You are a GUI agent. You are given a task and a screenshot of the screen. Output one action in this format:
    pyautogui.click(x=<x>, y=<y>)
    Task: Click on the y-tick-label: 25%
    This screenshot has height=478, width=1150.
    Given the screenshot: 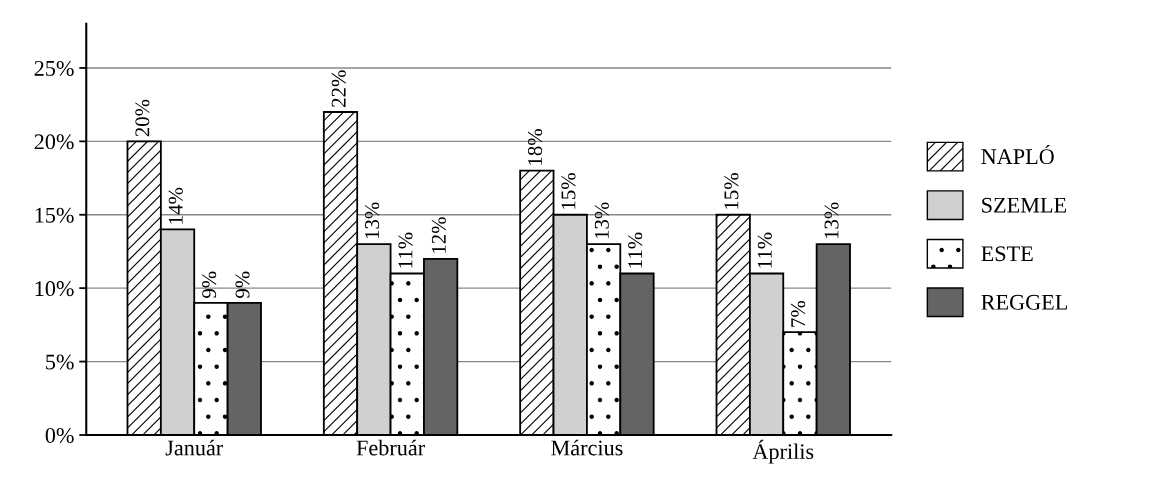 What is the action you would take?
    pyautogui.click(x=54, y=68)
    